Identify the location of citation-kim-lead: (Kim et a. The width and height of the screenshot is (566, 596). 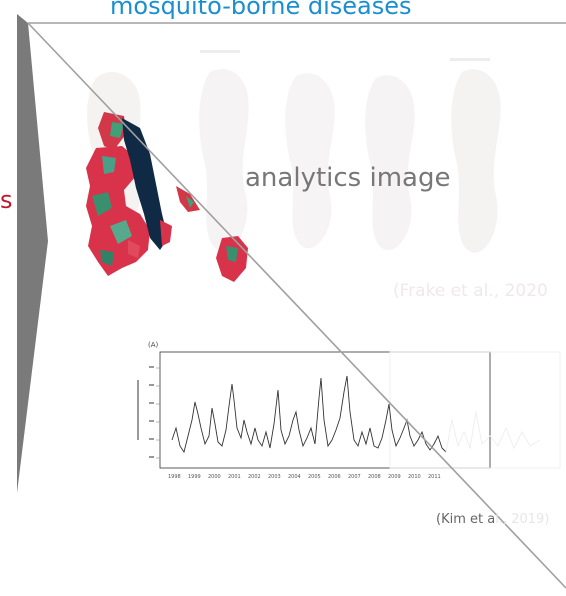
(465, 519).